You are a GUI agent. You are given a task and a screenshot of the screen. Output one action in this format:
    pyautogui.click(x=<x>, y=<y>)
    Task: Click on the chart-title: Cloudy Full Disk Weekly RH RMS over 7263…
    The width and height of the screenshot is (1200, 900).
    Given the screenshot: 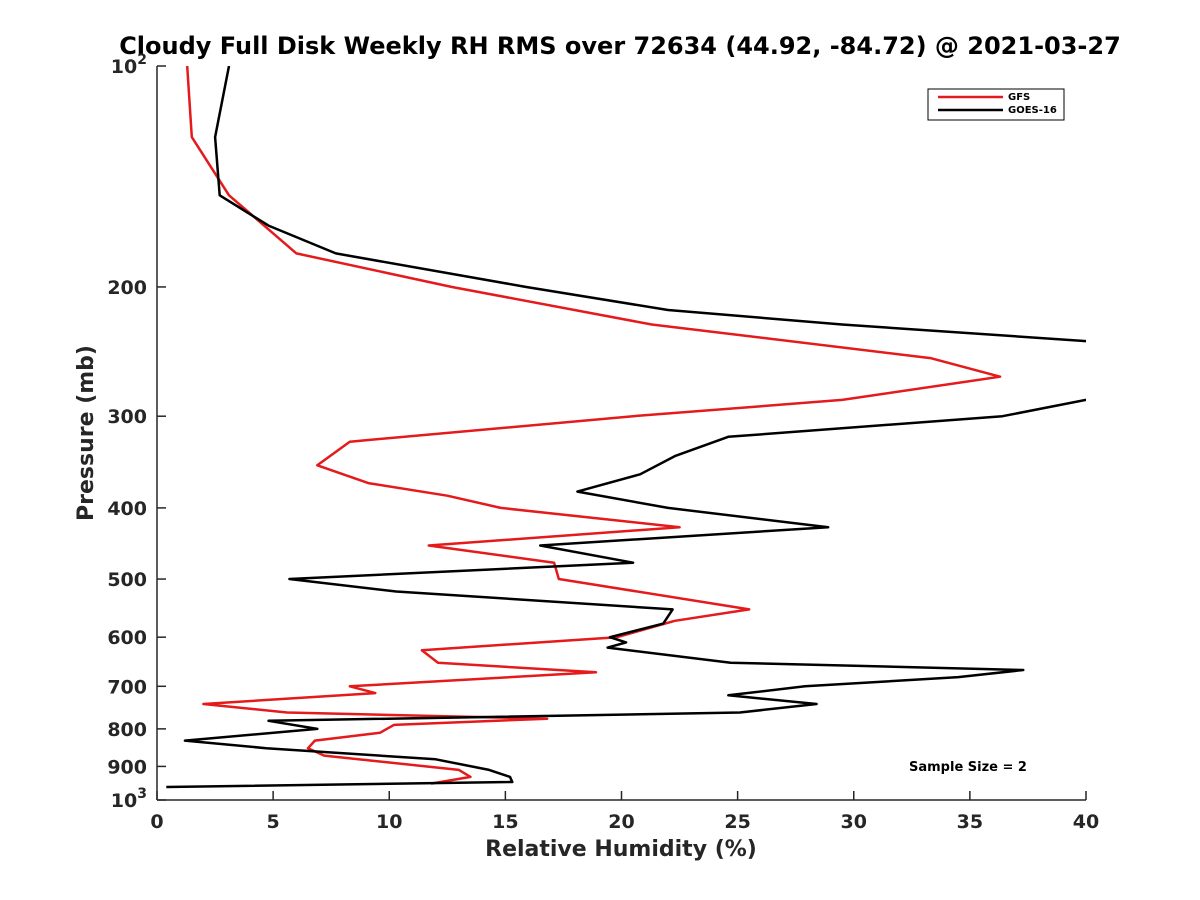 What is the action you would take?
    pyautogui.click(x=620, y=46)
    